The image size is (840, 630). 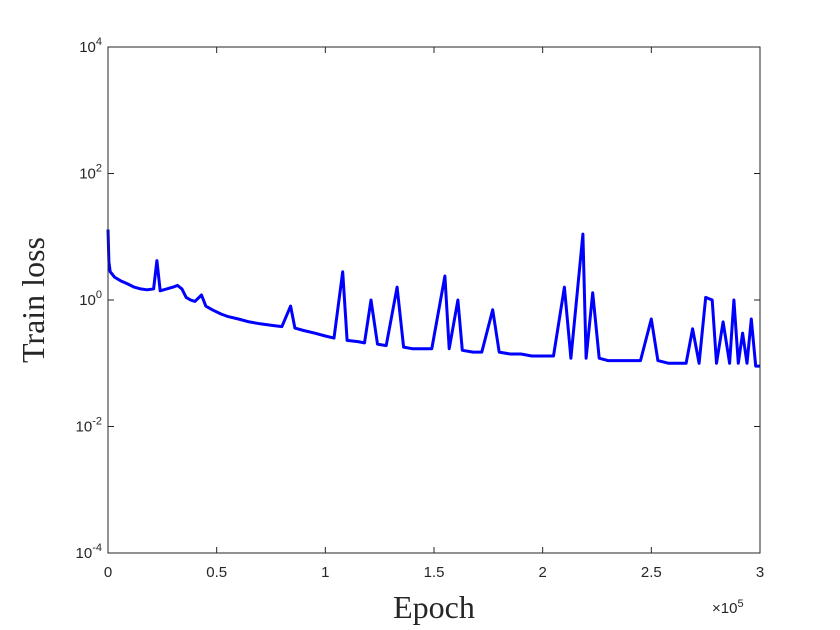 I want to click on x-tick-label: 2, so click(x=542, y=572).